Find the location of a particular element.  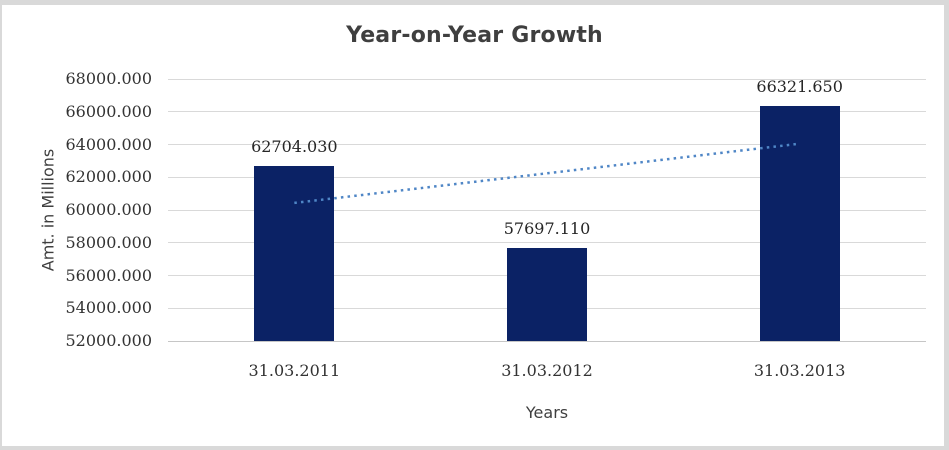

chart-title: Year-on-Year Growth is located at coordinates (474, 35).